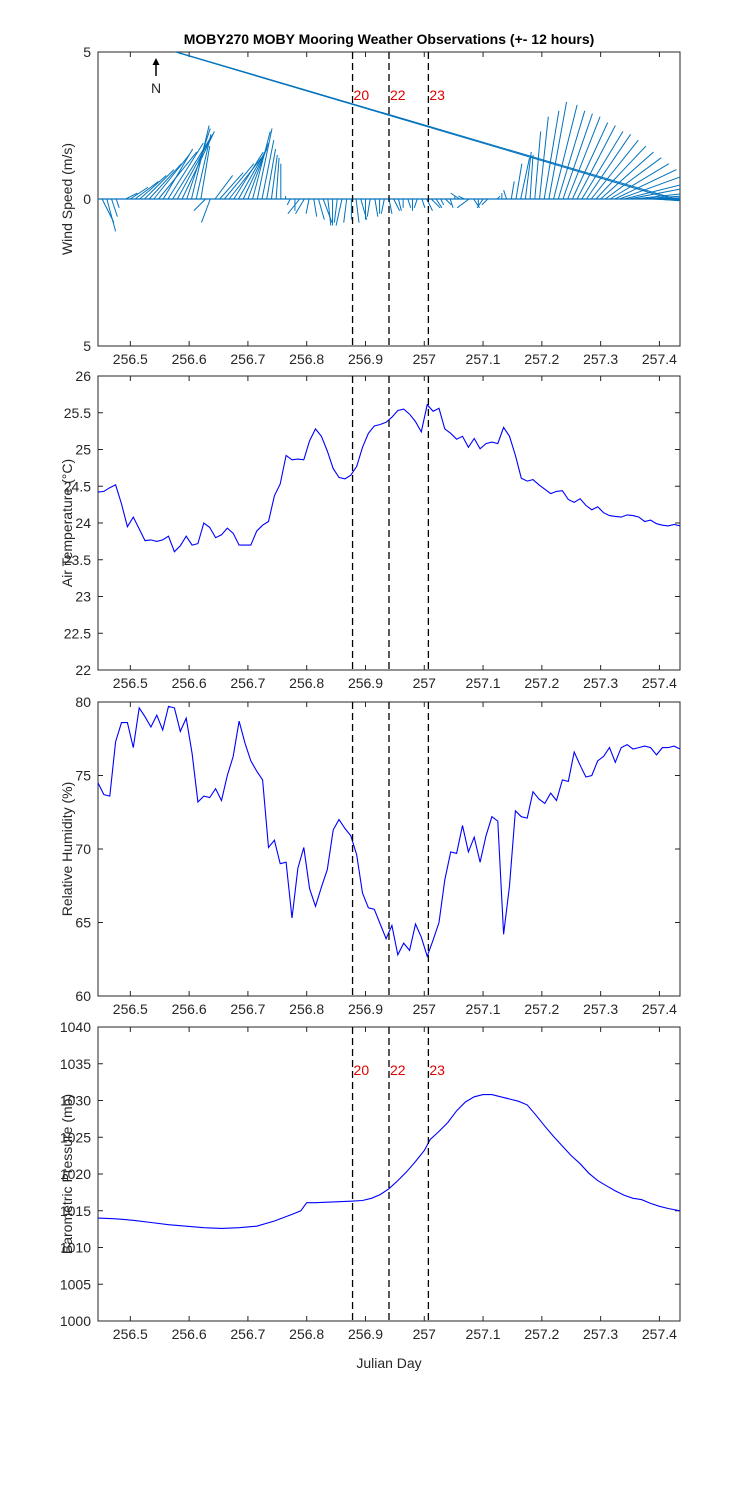 This screenshot has height=1500, width=750. Describe the element at coordinates (87, 52) in the screenshot. I see `wind-y-tick-label: 5` at that location.